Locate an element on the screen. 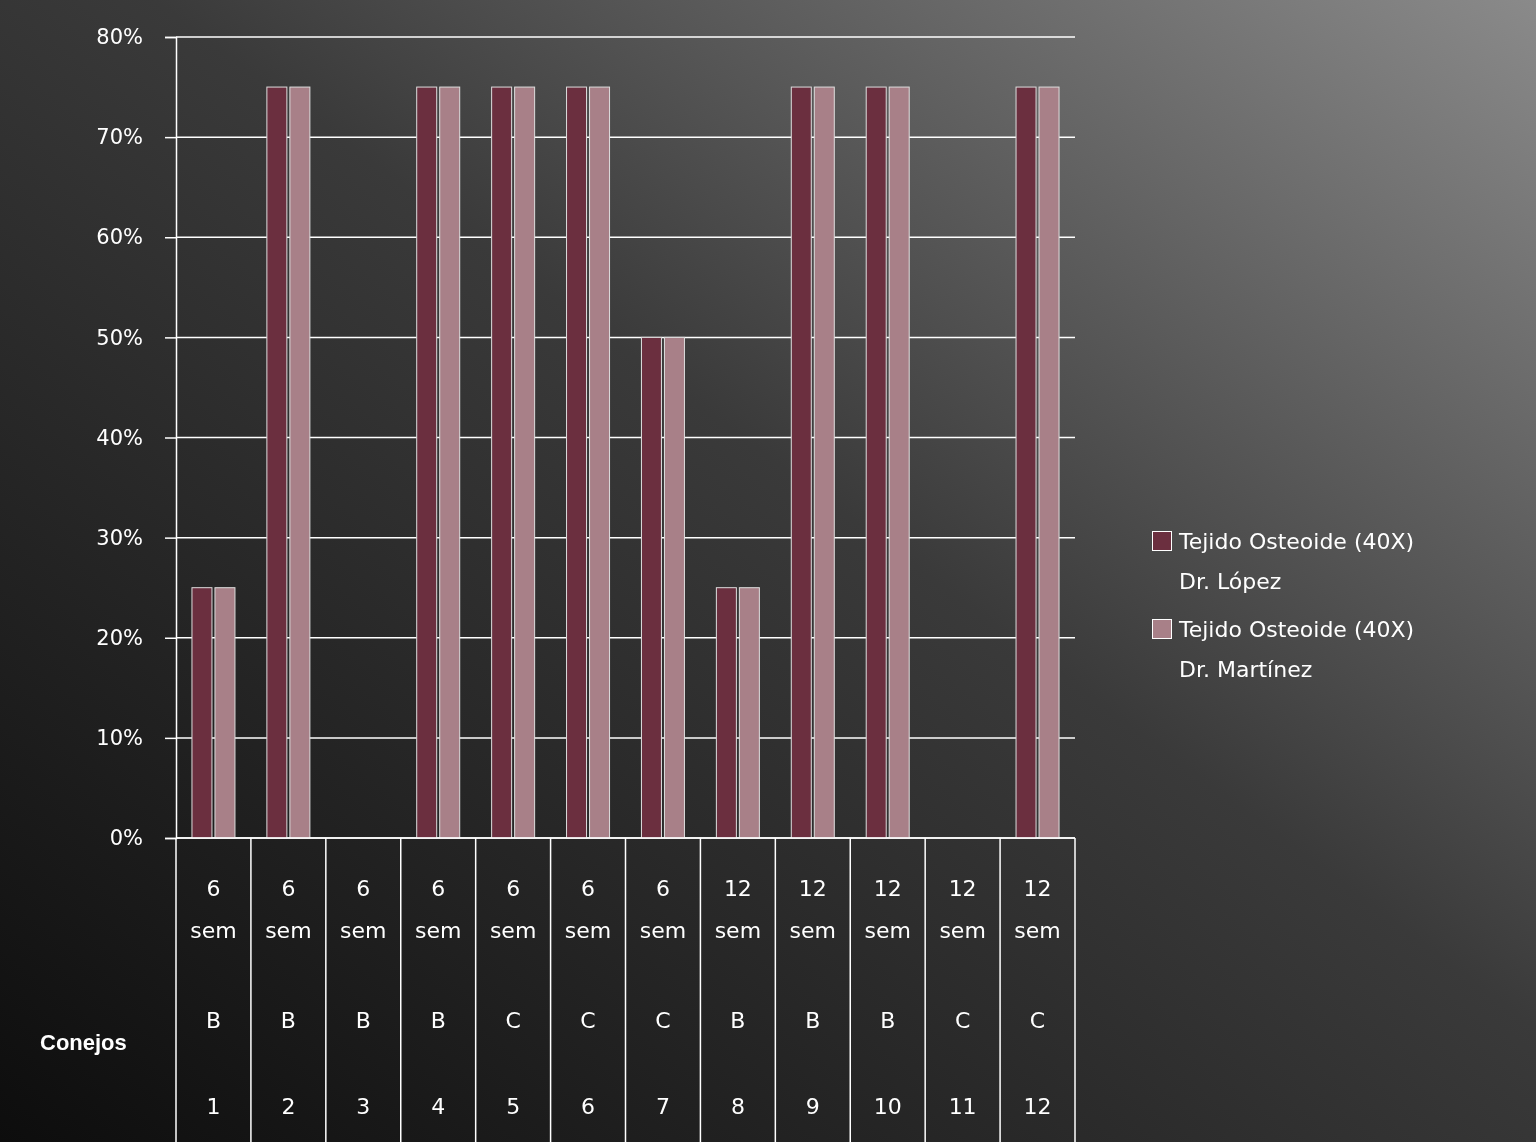 The width and height of the screenshot is (1536, 1142). category-label: 6 sem C 6 is located at coordinates (588, 997).